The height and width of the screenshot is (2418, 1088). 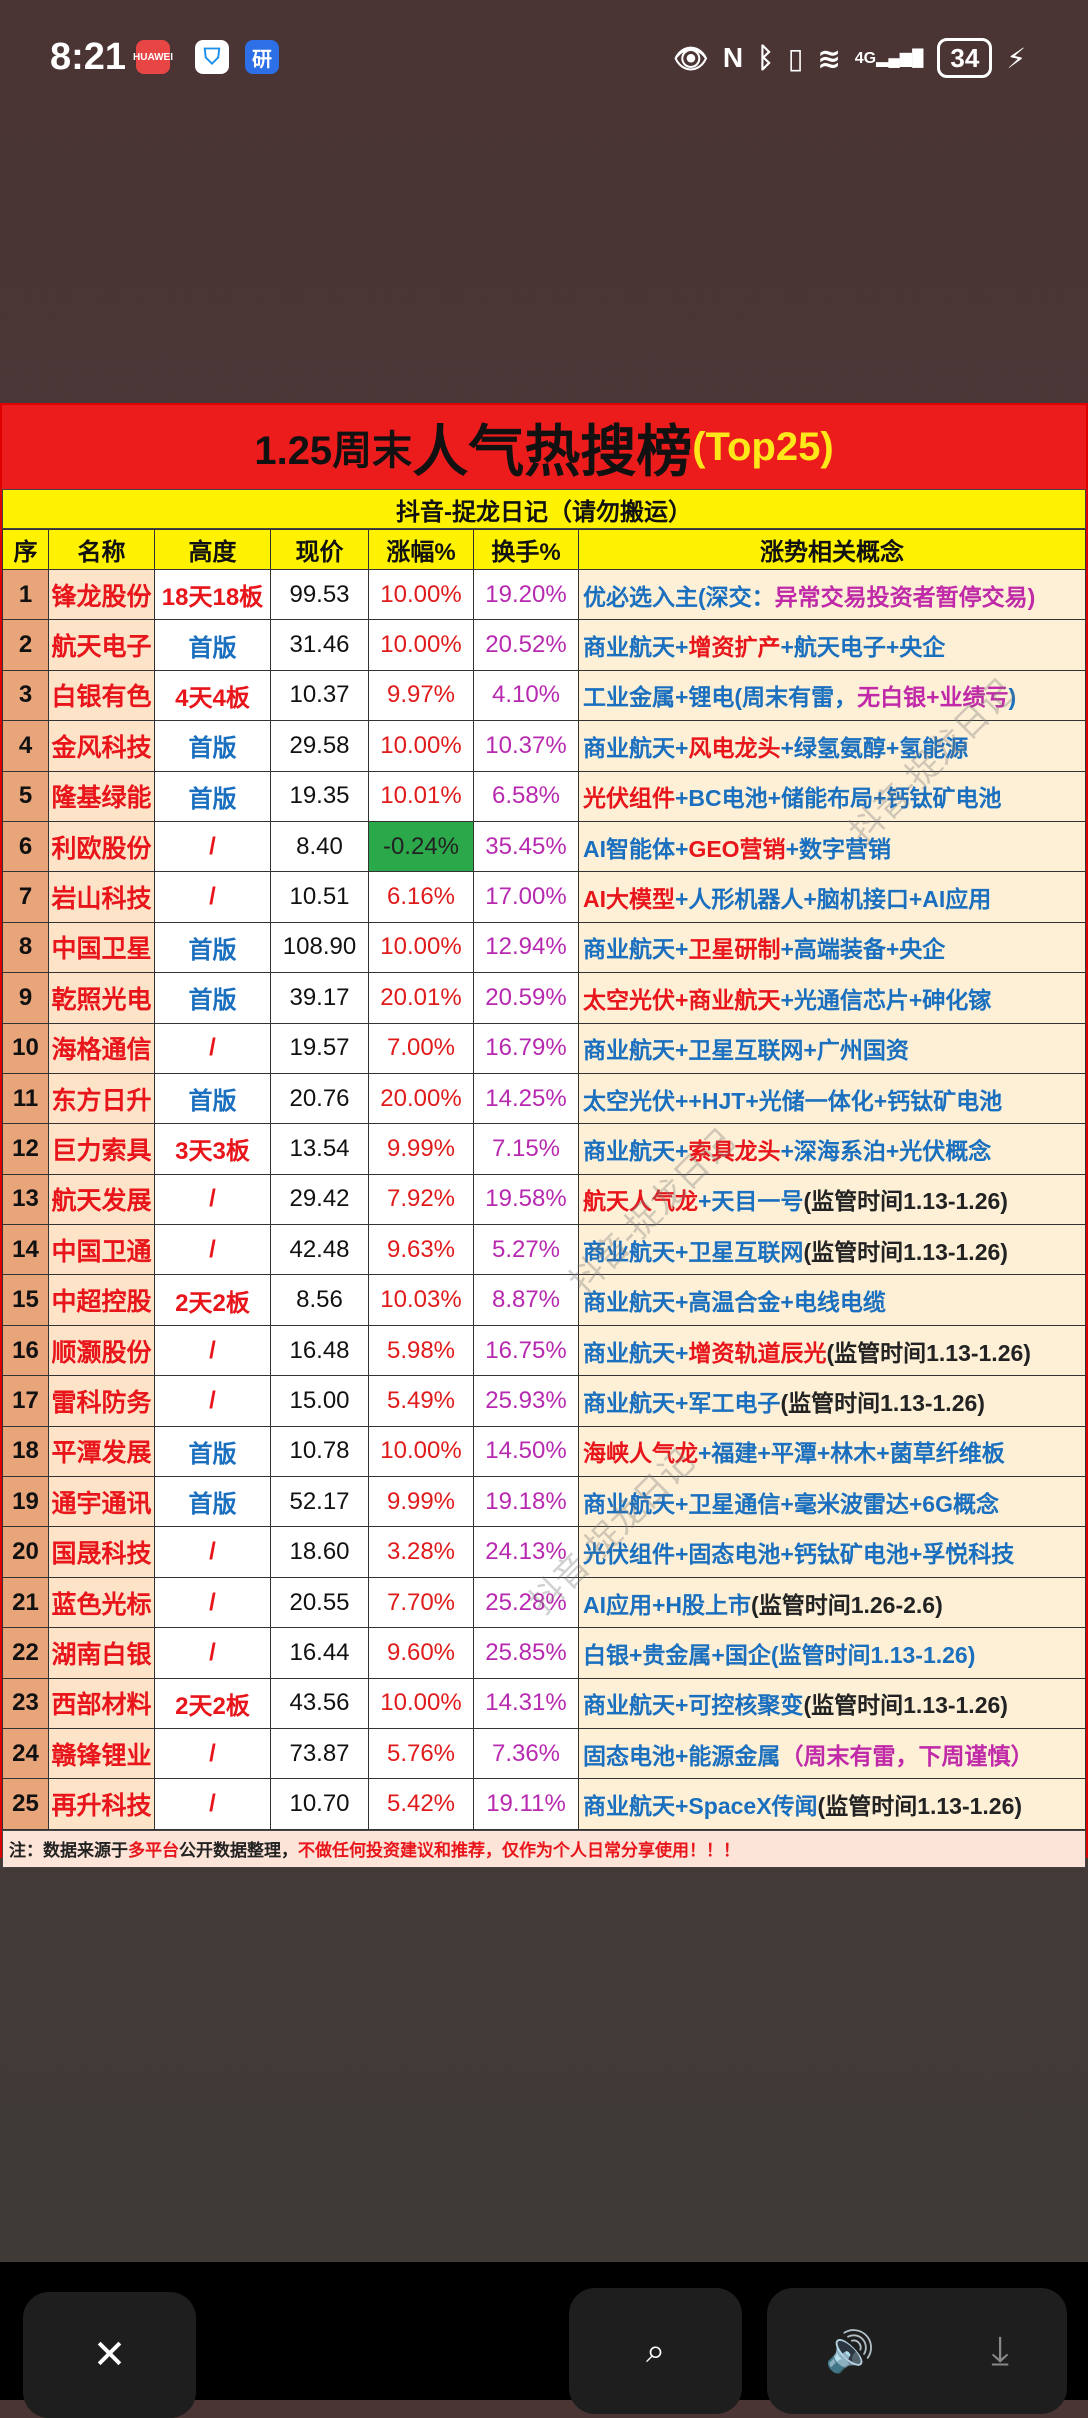 I want to click on concept-segment: 工业金属+锂电(周末有雷，, so click(x=720, y=697).